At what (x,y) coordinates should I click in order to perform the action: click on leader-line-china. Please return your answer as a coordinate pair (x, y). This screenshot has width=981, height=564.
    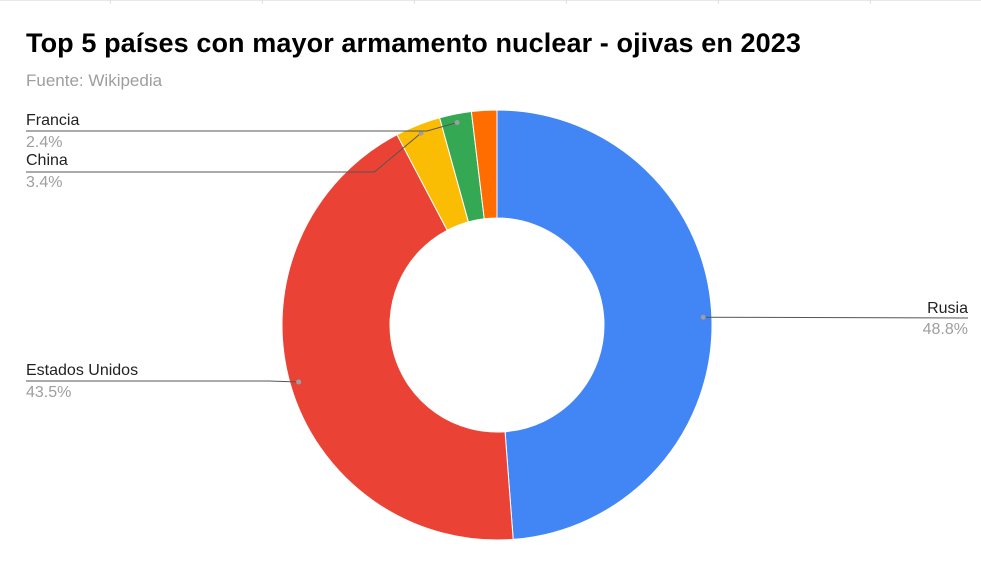
    Looking at the image, I should click on (224, 152).